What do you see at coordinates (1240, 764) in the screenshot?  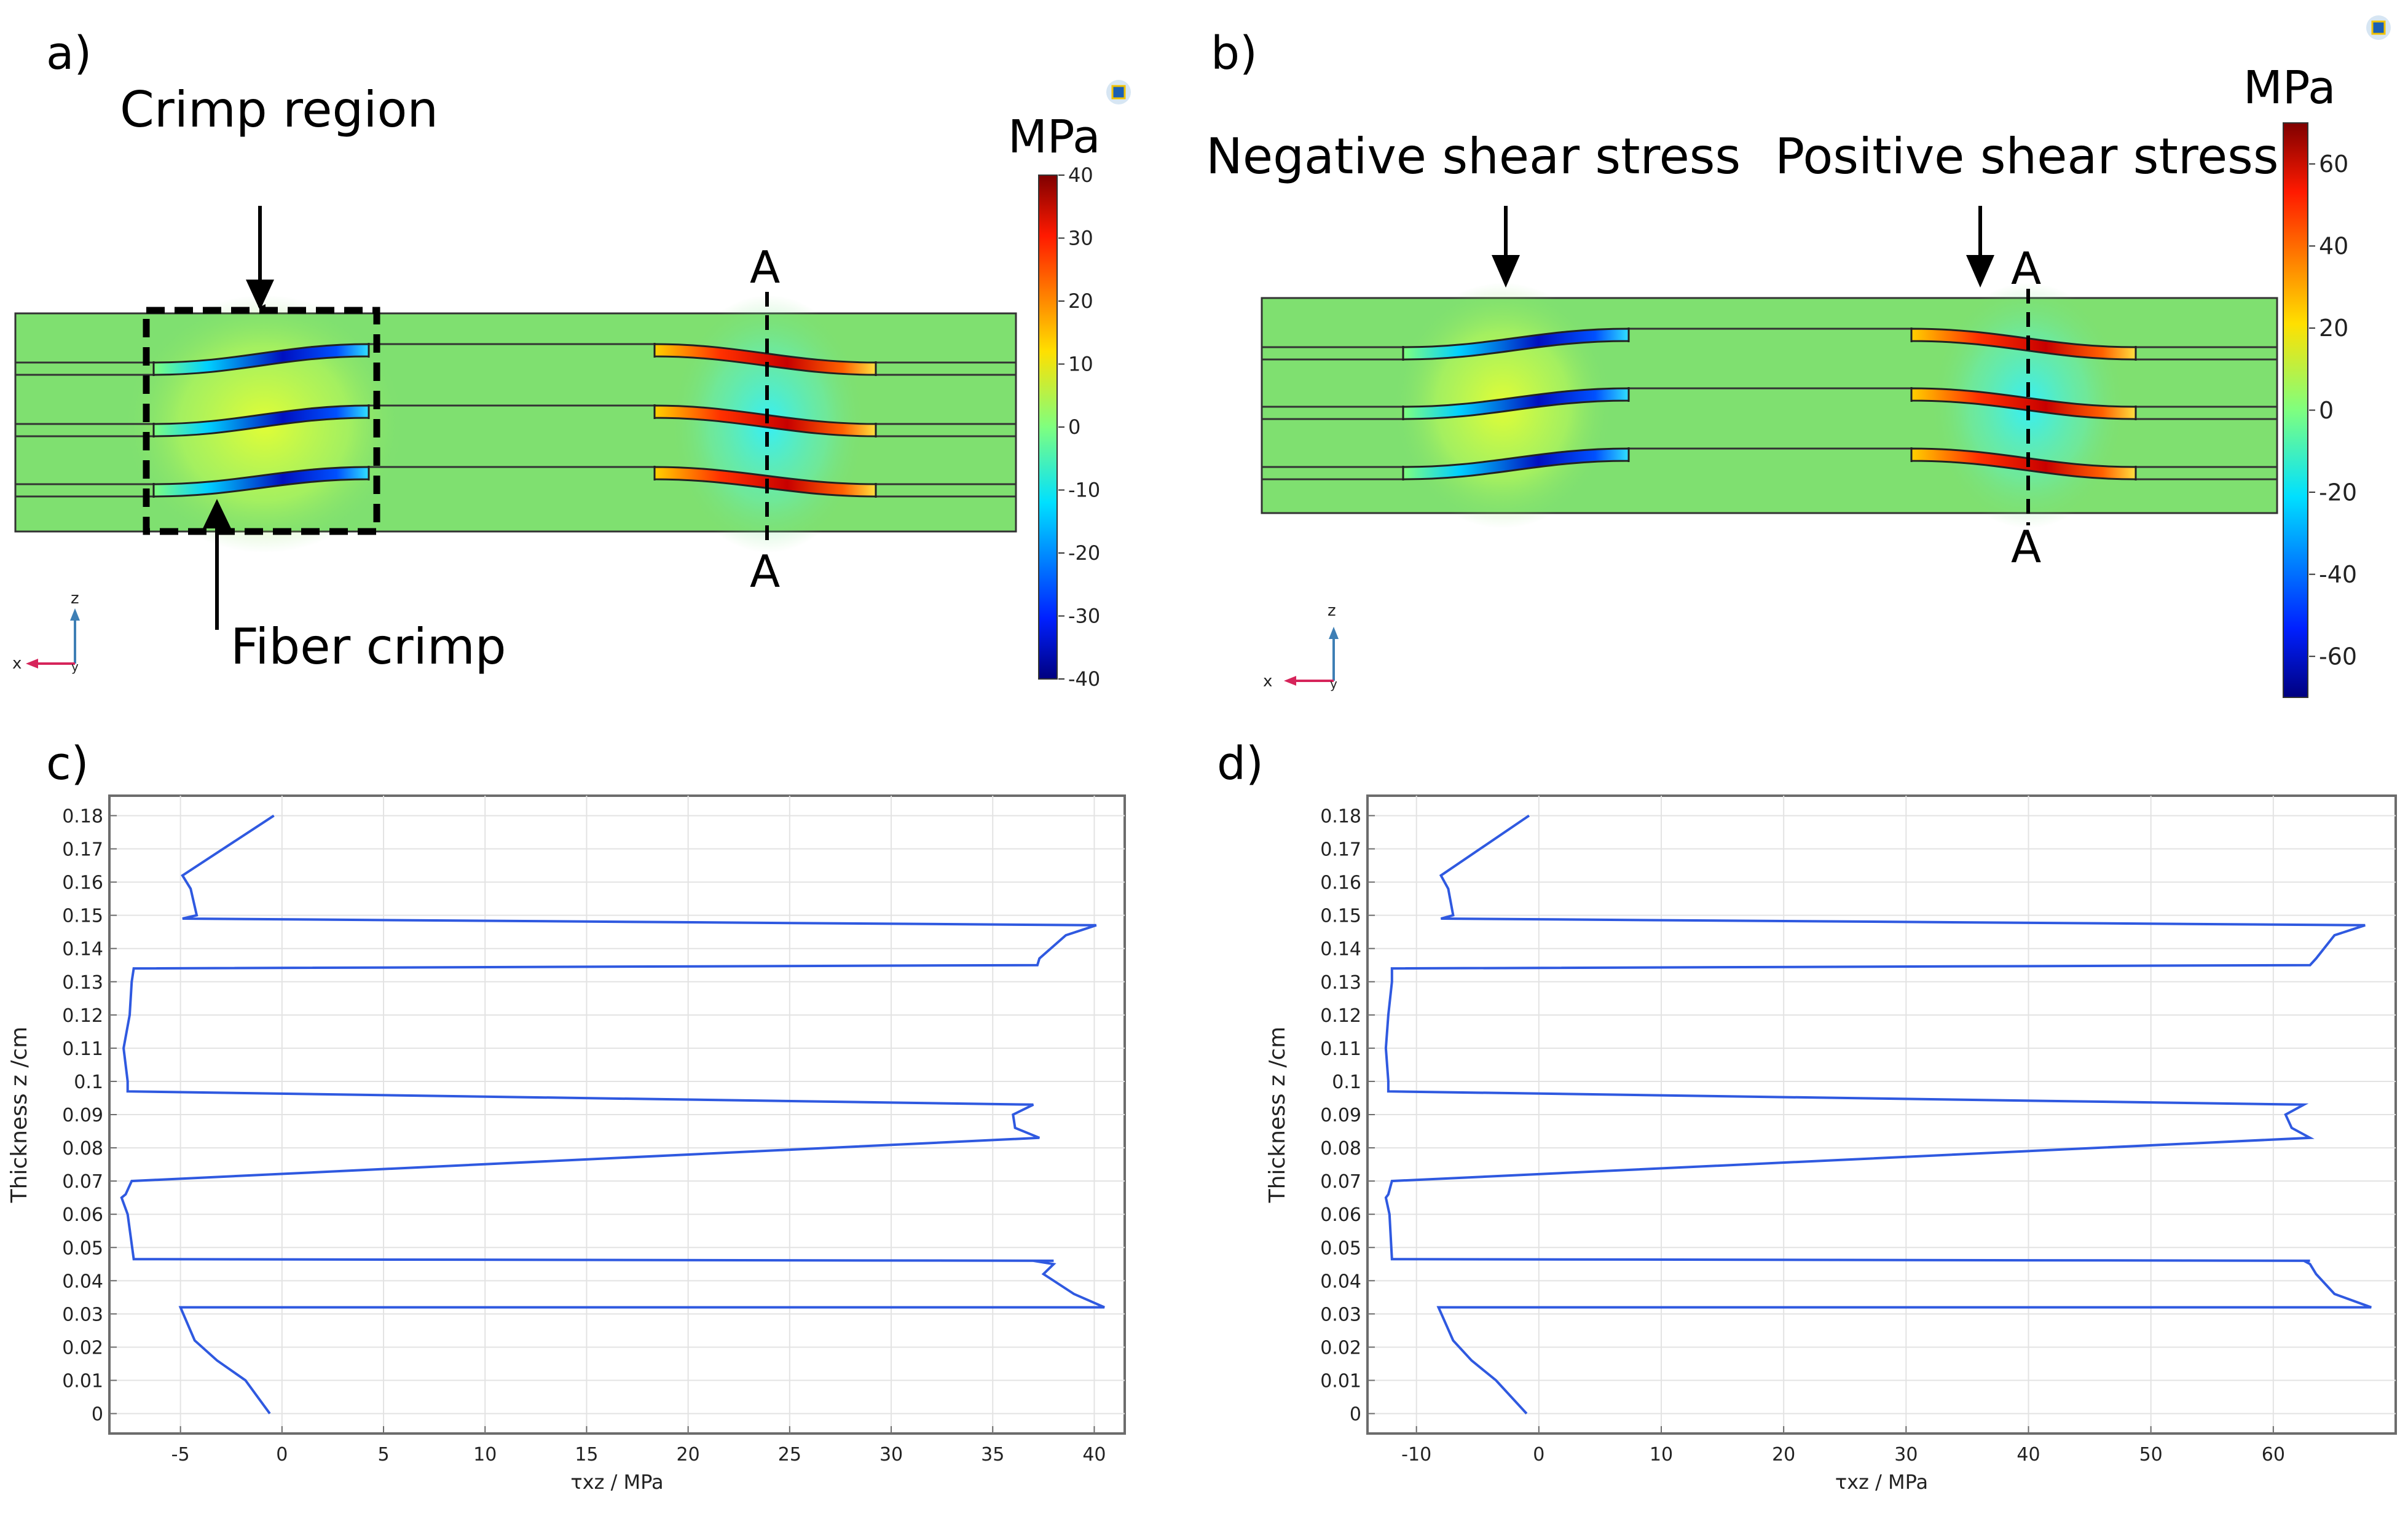 I see `panel-d-letter: d)` at bounding box center [1240, 764].